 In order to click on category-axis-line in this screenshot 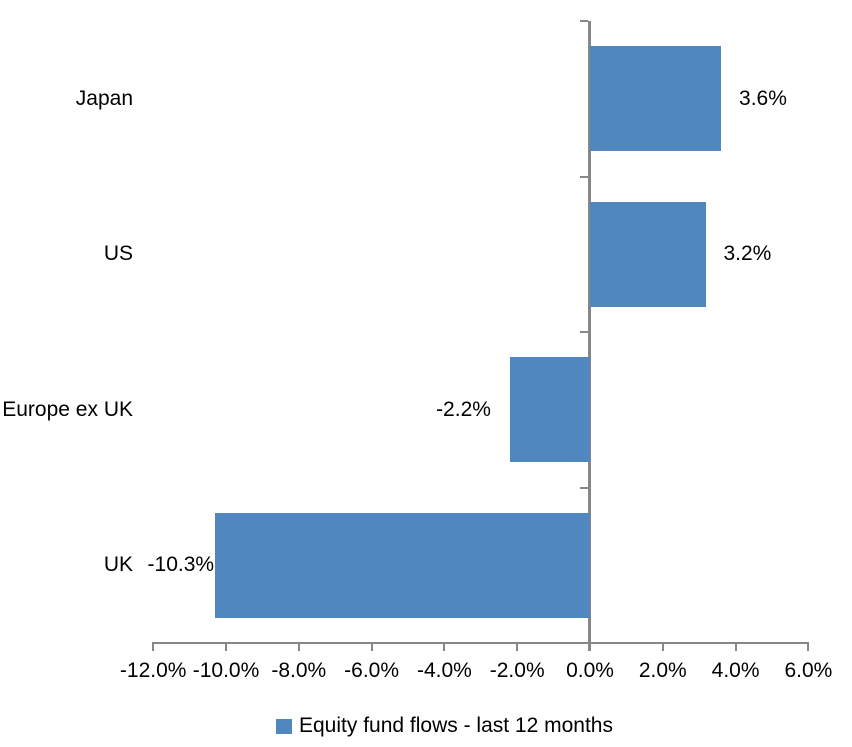, I will do `click(589, 336)`.